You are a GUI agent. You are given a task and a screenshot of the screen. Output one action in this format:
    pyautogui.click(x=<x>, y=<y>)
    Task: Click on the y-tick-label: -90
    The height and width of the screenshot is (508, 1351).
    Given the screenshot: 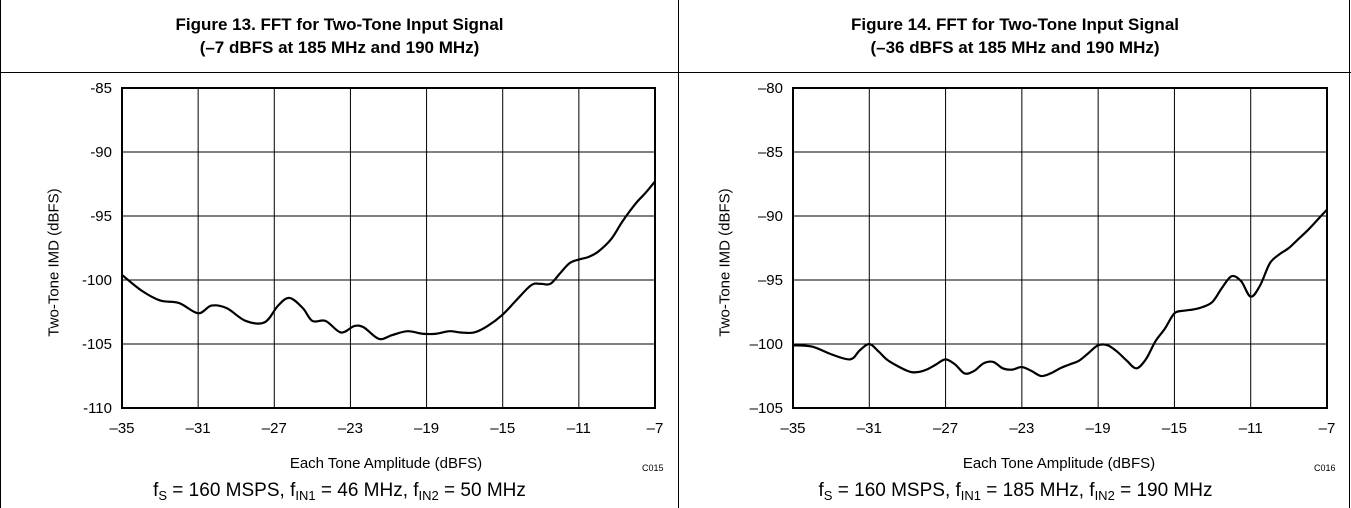 What is the action you would take?
    pyautogui.click(x=101, y=152)
    